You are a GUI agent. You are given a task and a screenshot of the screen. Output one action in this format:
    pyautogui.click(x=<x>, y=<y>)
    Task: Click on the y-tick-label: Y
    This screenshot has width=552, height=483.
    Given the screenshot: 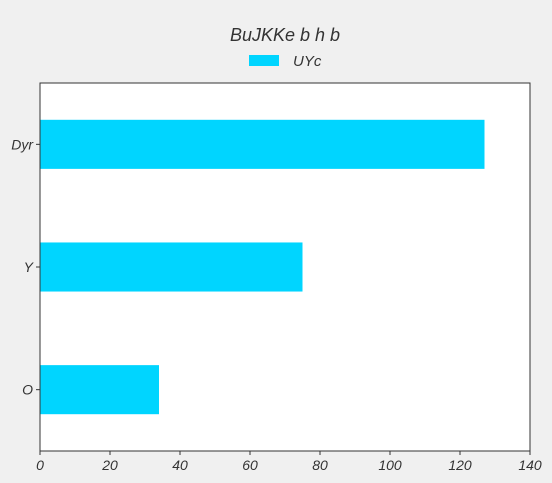 What is the action you would take?
    pyautogui.click(x=29, y=267)
    